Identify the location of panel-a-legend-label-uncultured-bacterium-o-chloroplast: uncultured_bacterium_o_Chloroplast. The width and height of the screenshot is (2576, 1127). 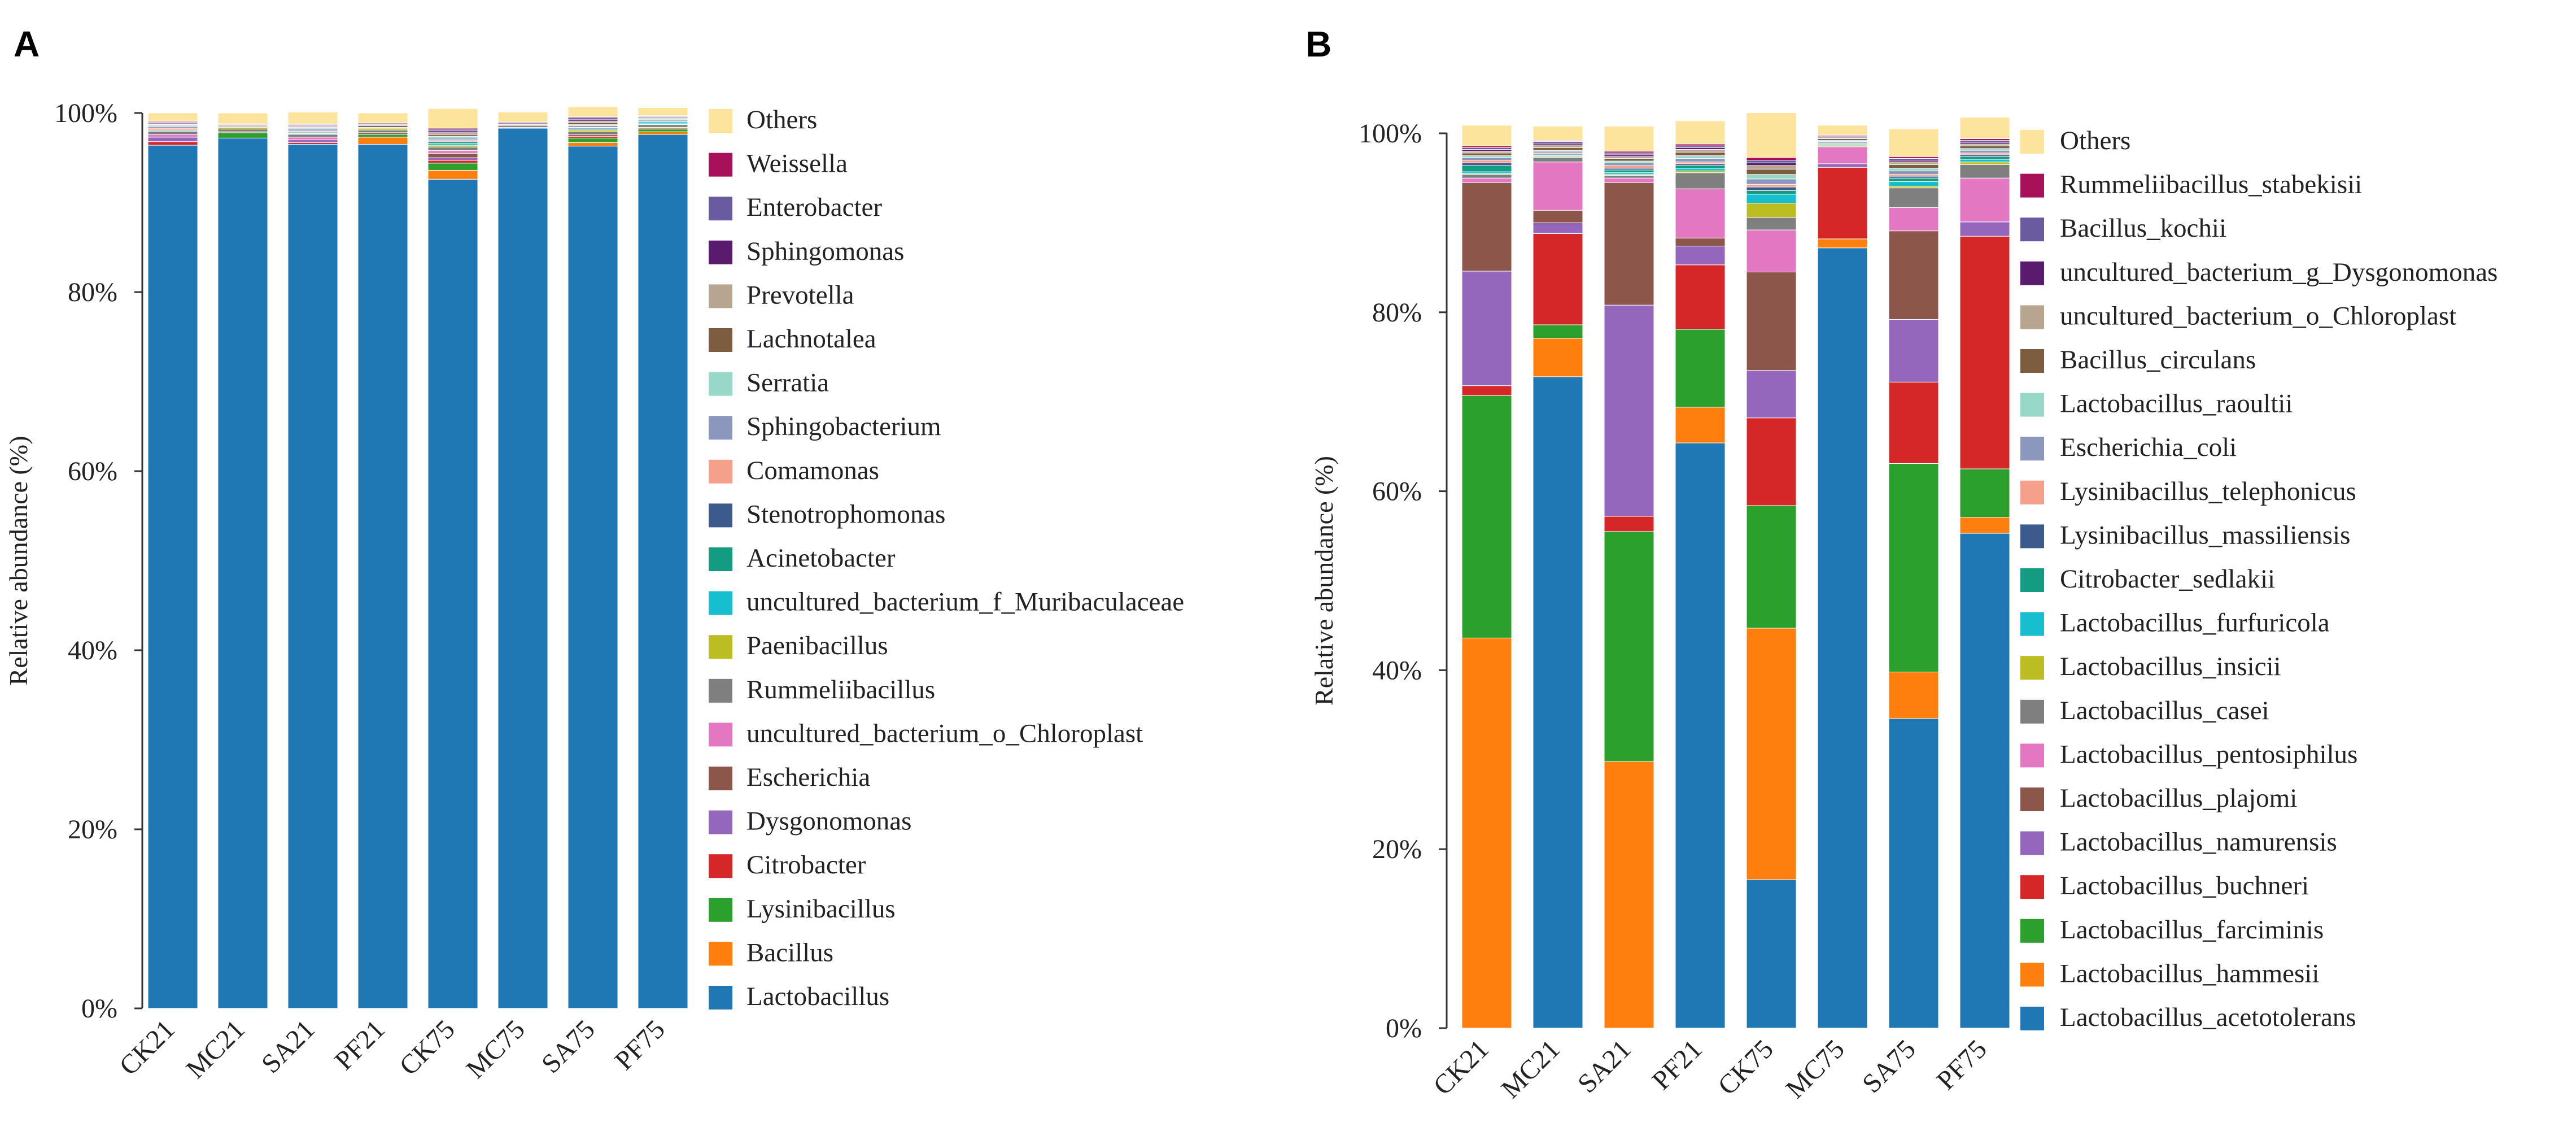
(945, 733).